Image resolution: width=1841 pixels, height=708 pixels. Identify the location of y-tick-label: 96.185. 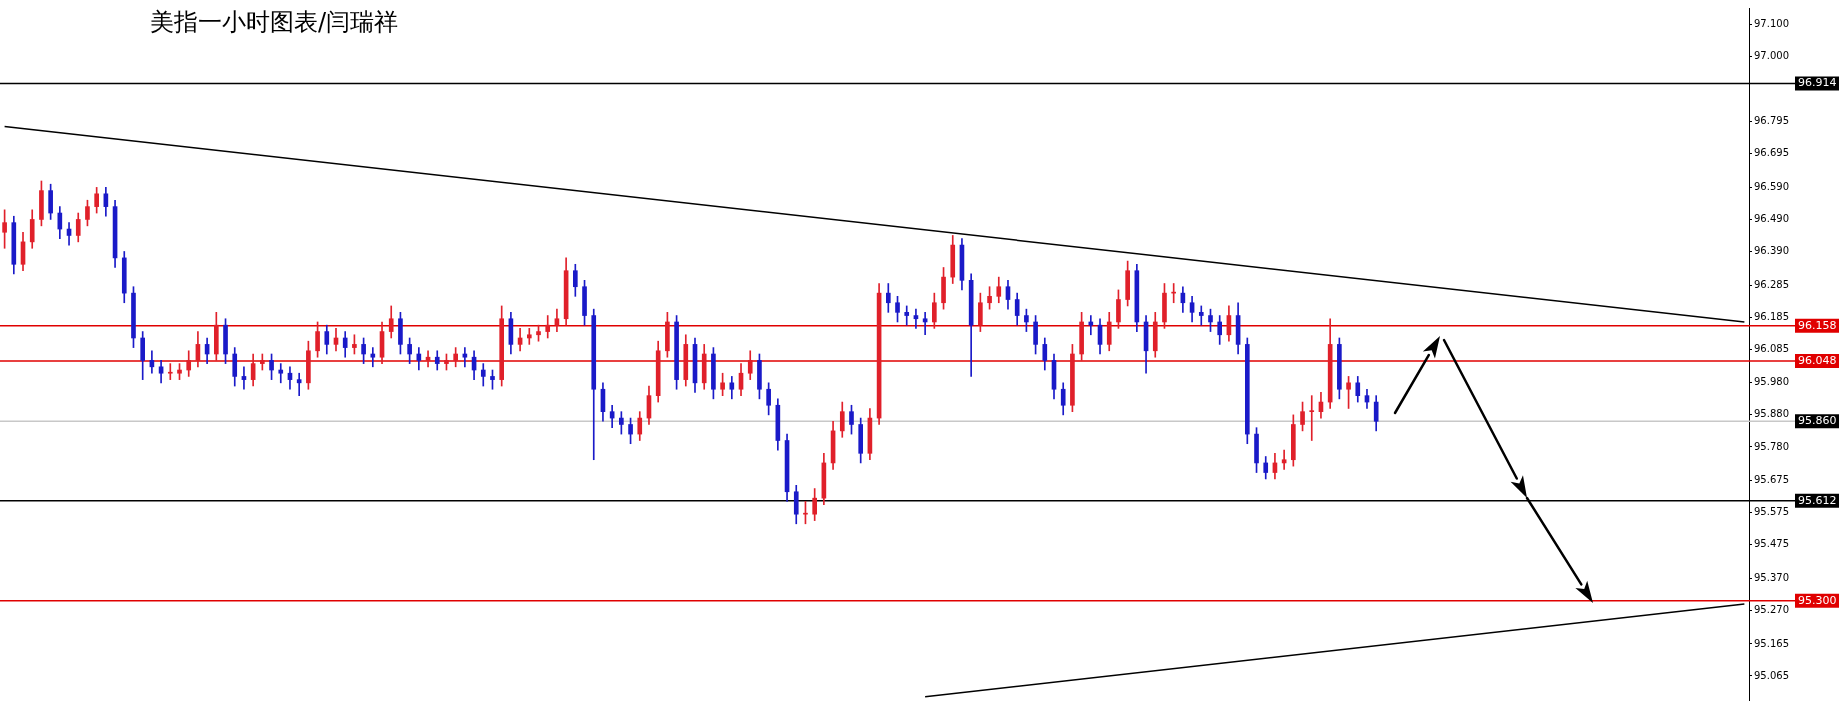
(1771, 316).